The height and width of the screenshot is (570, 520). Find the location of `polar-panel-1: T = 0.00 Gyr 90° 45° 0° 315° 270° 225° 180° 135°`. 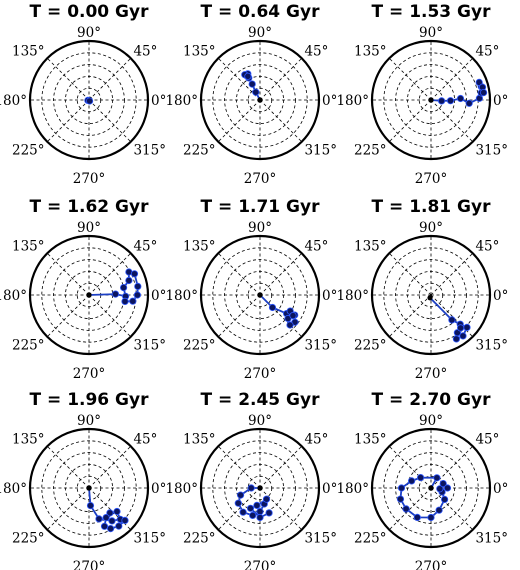

polar-panel-1: T = 0.00 Gyr 90° 45° 0° 315° 270° 225° 180° 135° is located at coordinates (83, 94).